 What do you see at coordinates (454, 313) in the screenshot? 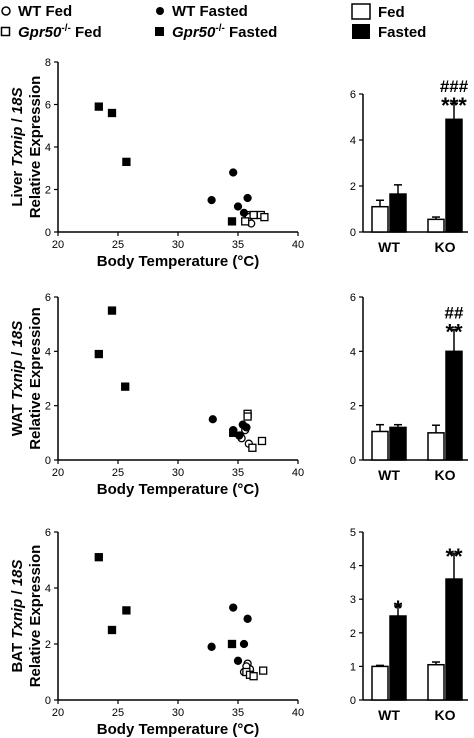
I see `significance-hashes: ##` at bounding box center [454, 313].